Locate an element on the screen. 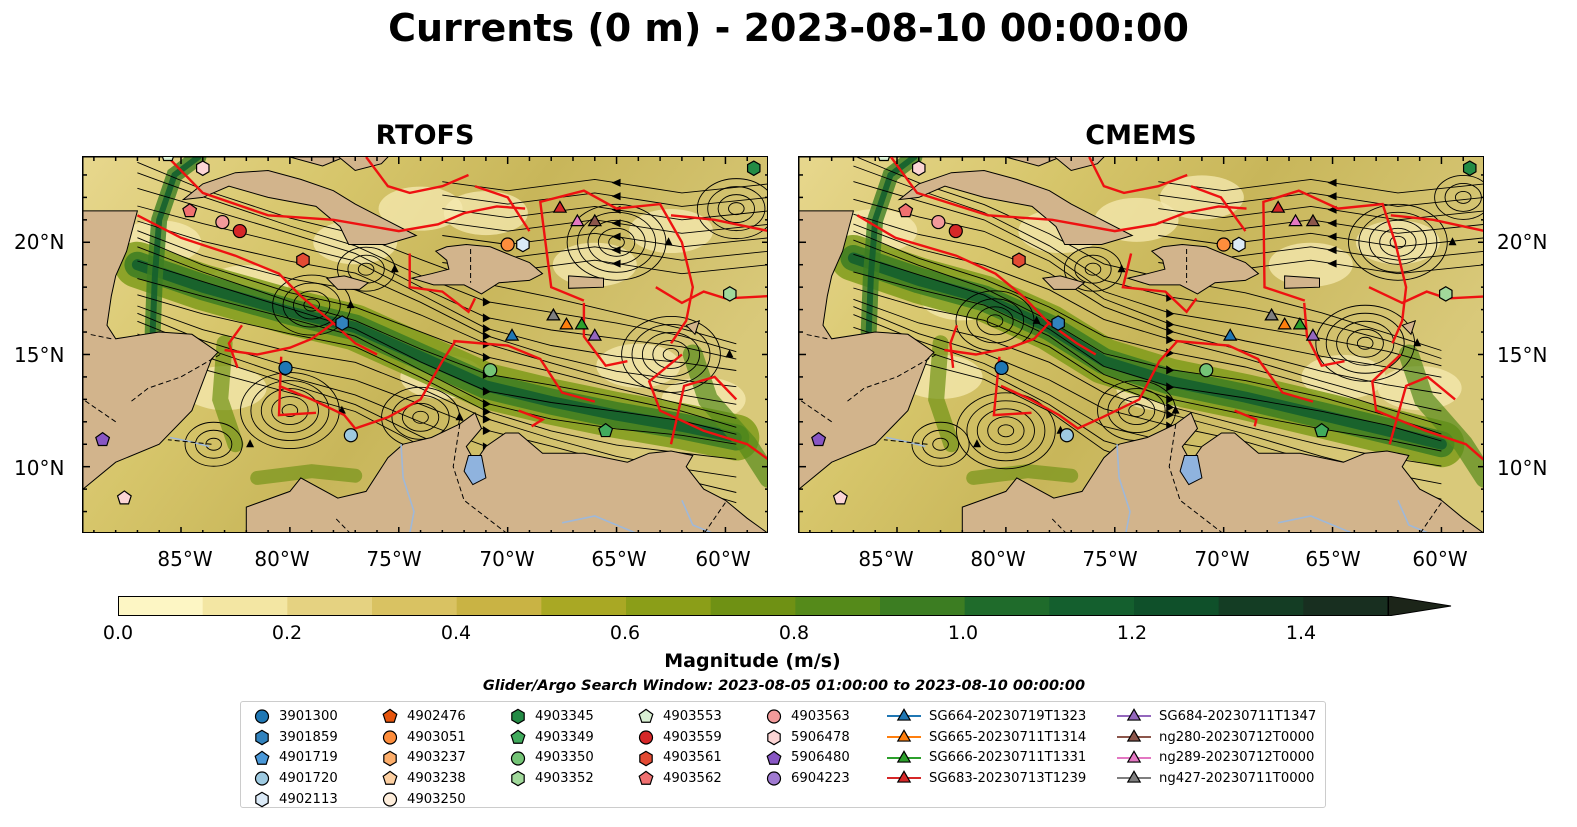  legend-item: 4903562 is located at coordinates (679, 778).